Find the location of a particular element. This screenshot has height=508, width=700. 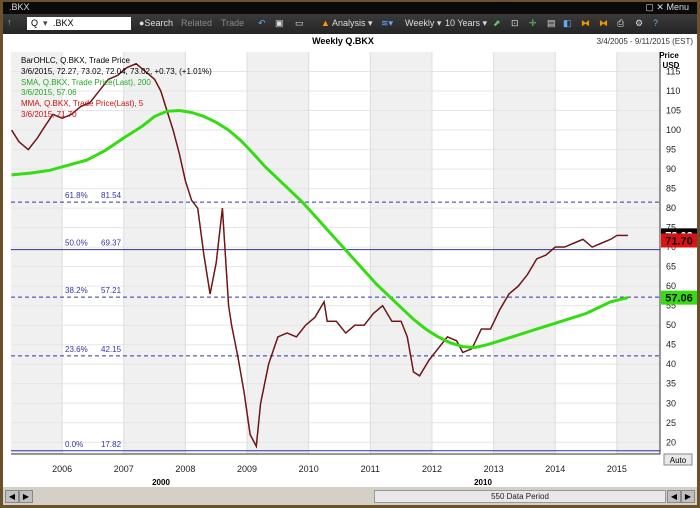

x-tick-label: 2009 is located at coordinates (247, 469).